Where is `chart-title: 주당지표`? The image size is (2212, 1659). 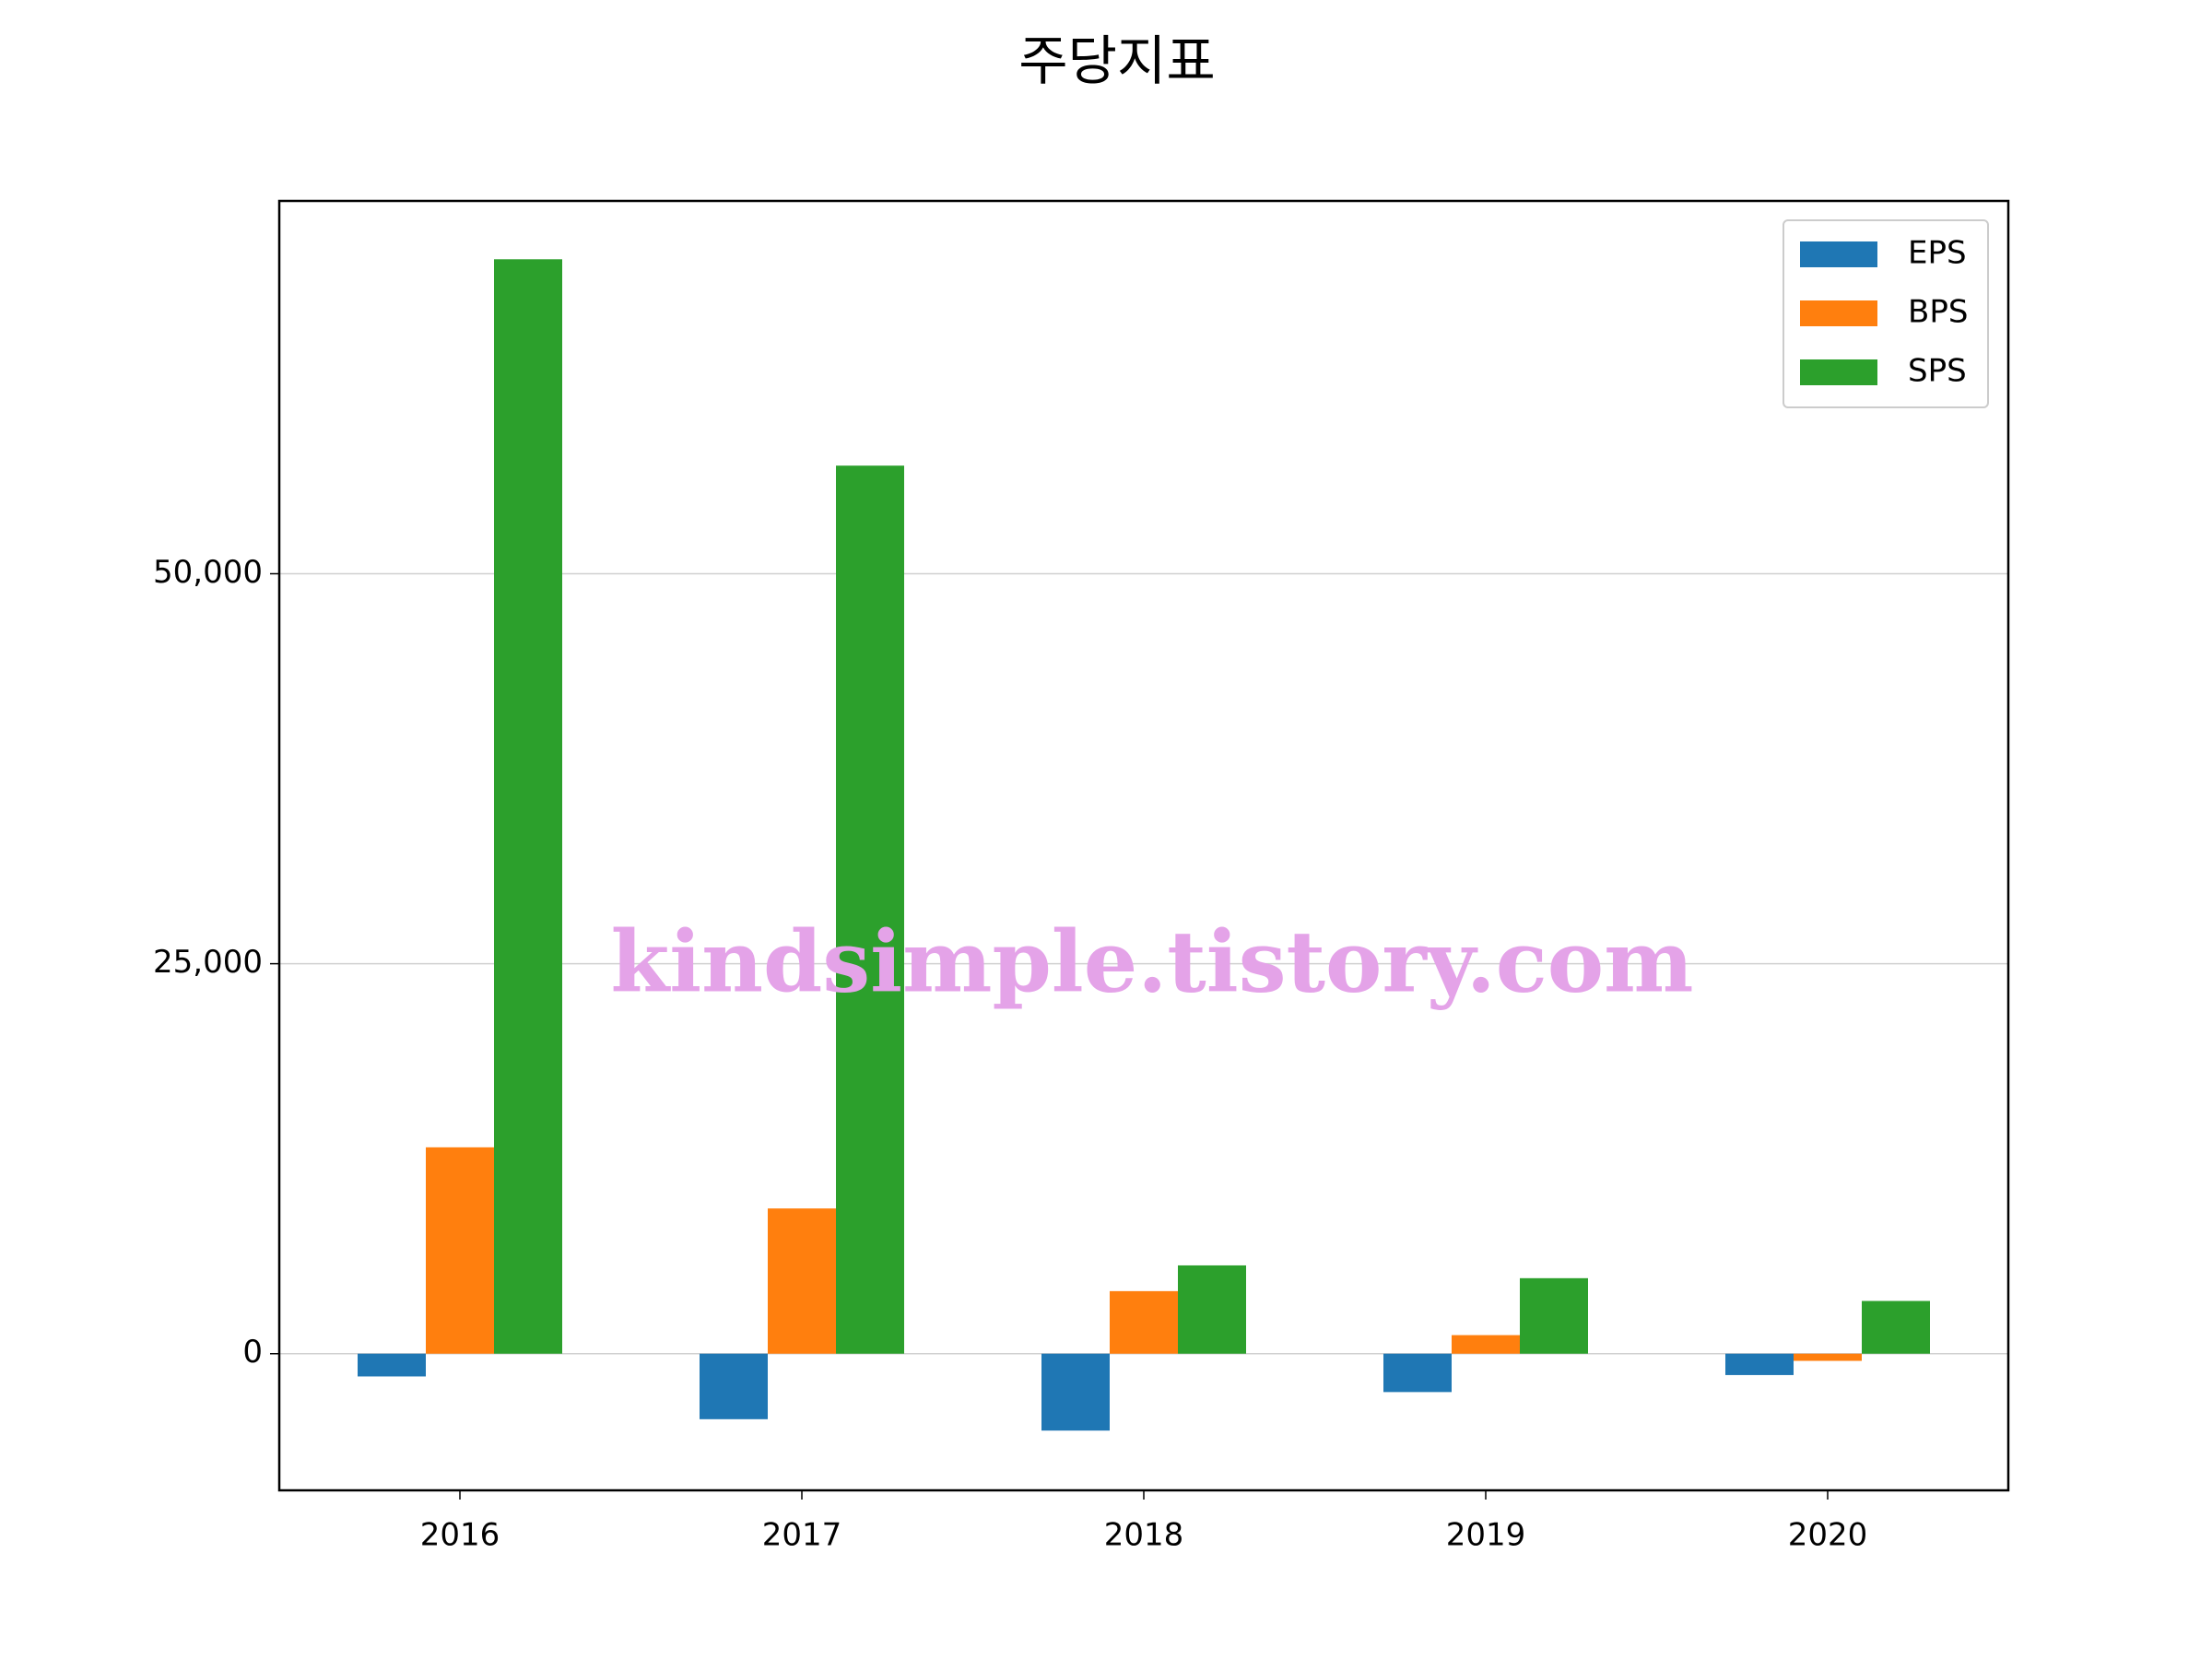 chart-title: 주당지표 is located at coordinates (1116, 60).